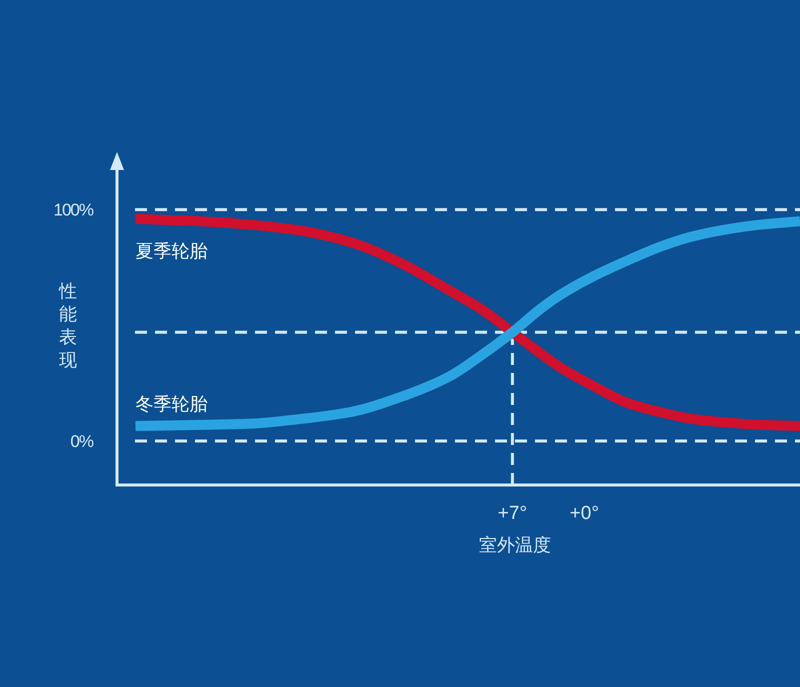  Describe the element at coordinates (67, 325) in the screenshot. I see `y-axis-title: 性能表现` at that location.